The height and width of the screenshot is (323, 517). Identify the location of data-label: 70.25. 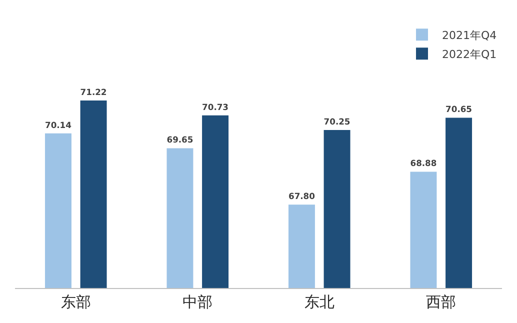
(337, 121).